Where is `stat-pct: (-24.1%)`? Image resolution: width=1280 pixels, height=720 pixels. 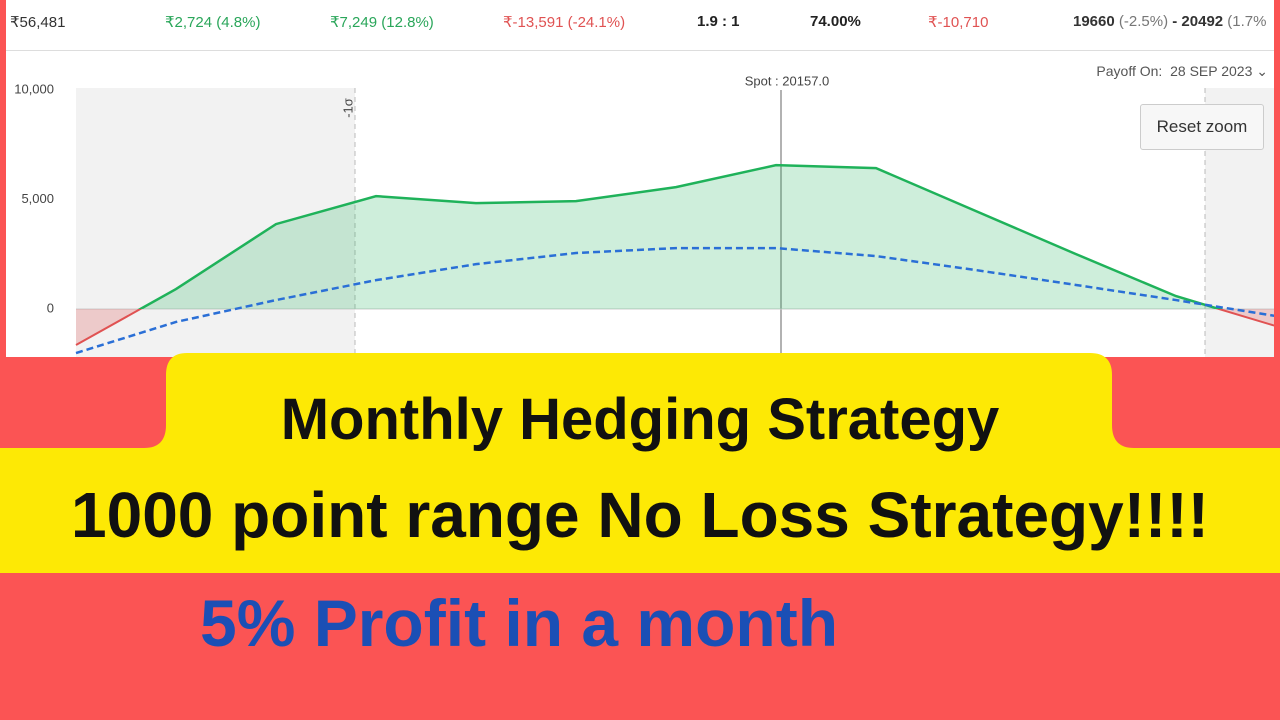 stat-pct: (-24.1%) is located at coordinates (596, 22).